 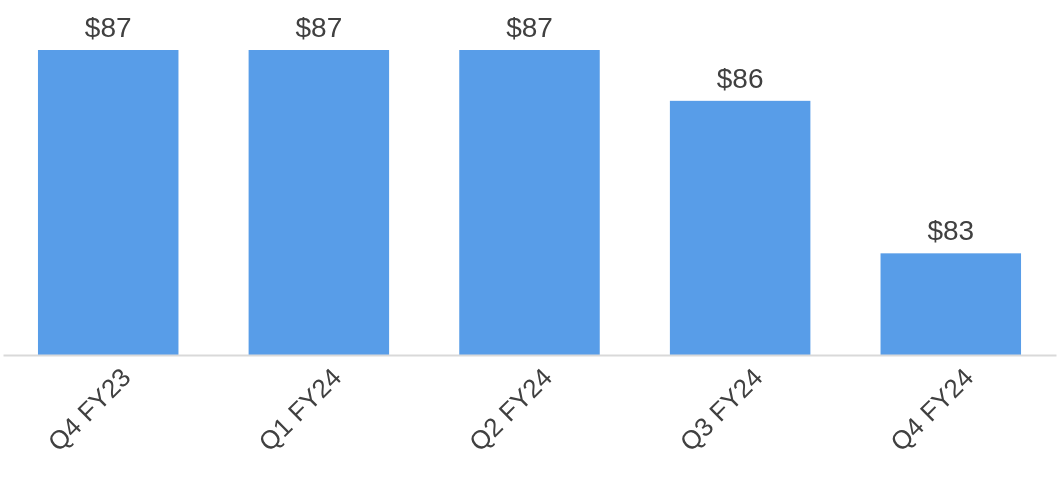 I want to click on data-label: $83, so click(x=951, y=231).